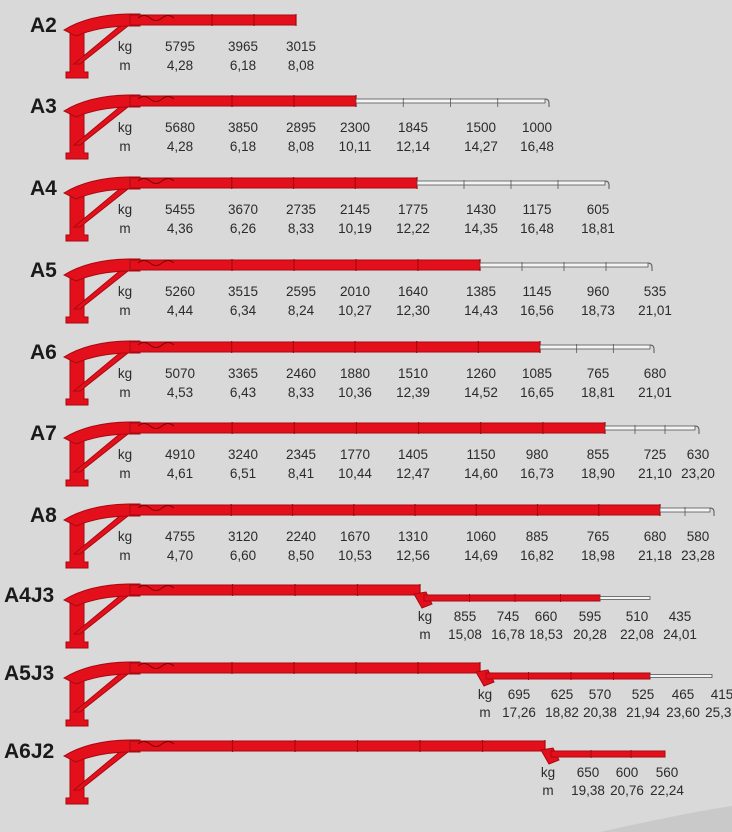 The height and width of the screenshot is (832, 732). I want to click on load-value-kg: 600, so click(627, 772).